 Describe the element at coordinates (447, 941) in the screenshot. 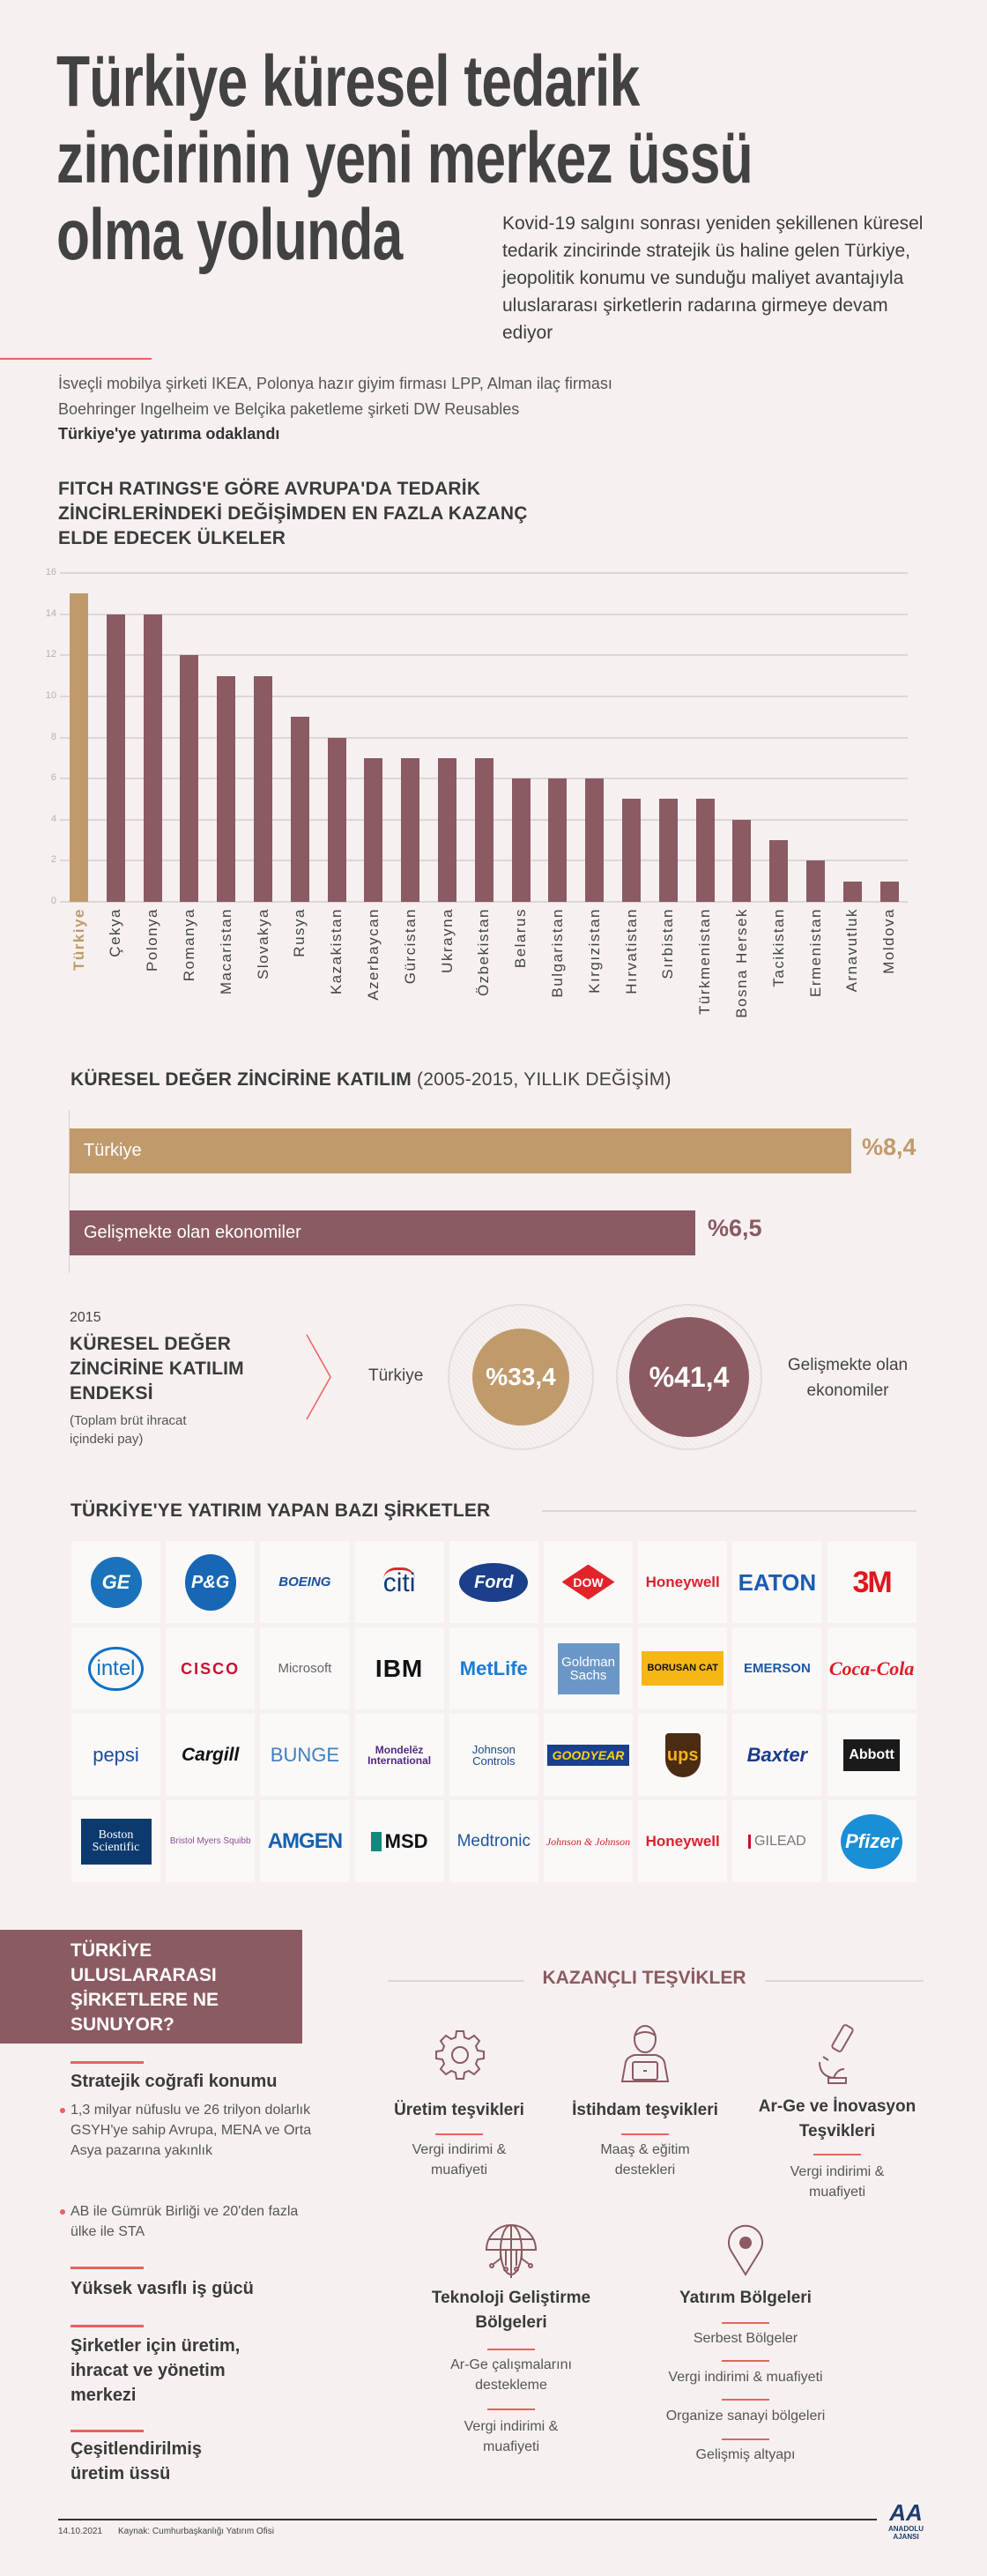

I see `x-tick-label: Ukrayna` at that location.